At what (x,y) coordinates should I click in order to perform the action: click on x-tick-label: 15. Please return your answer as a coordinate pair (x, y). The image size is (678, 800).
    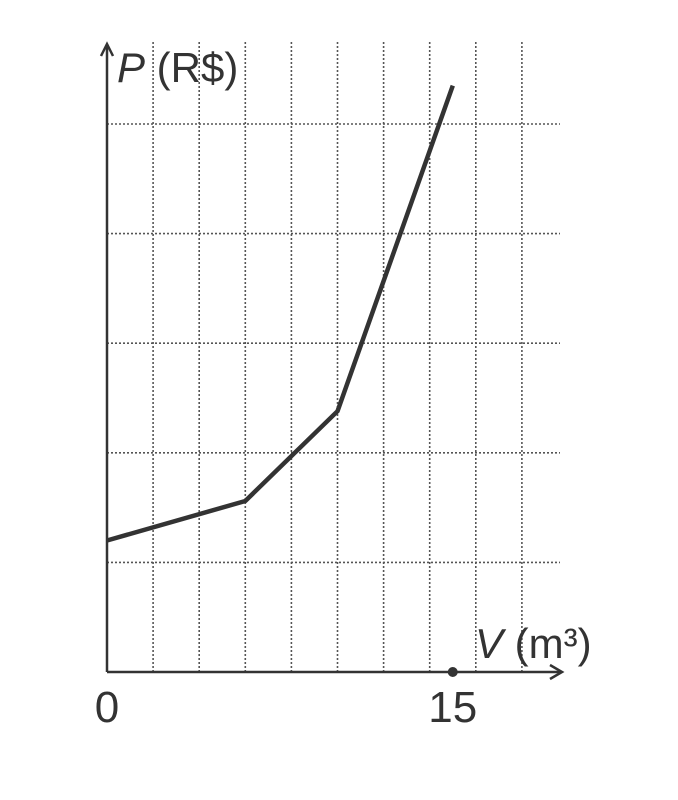
    Looking at the image, I should click on (452, 707).